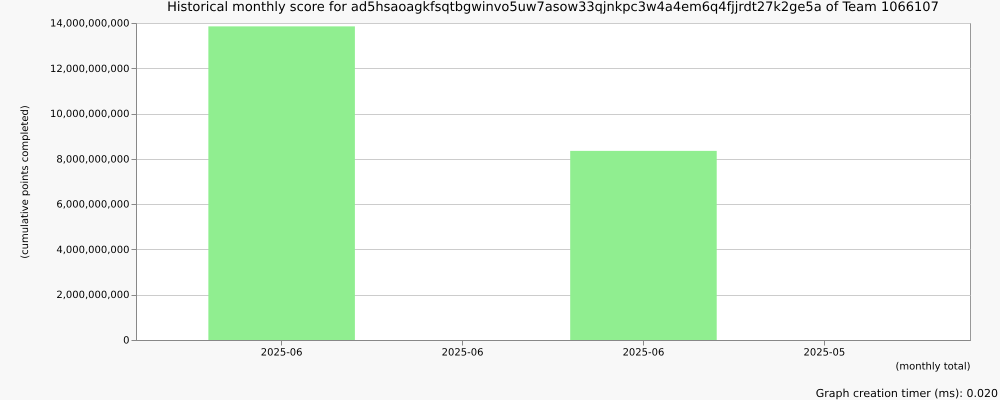 This screenshot has height=400, width=1000. Describe the element at coordinates (824, 353) in the screenshot. I see `x-tick-label: 2025-05` at that location.